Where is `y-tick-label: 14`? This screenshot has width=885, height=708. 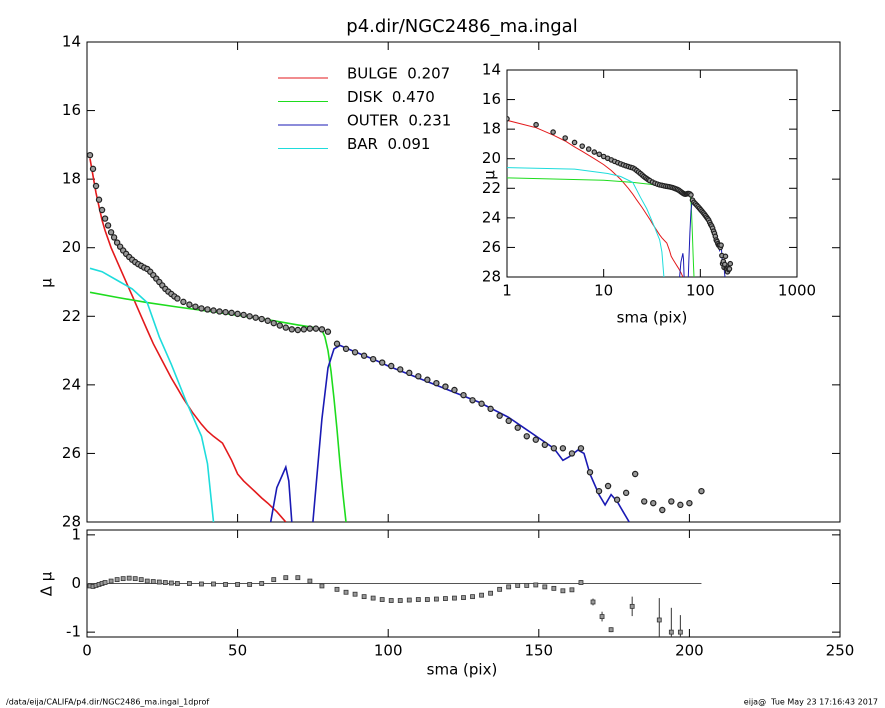 y-tick-label: 14 is located at coordinates (491, 70).